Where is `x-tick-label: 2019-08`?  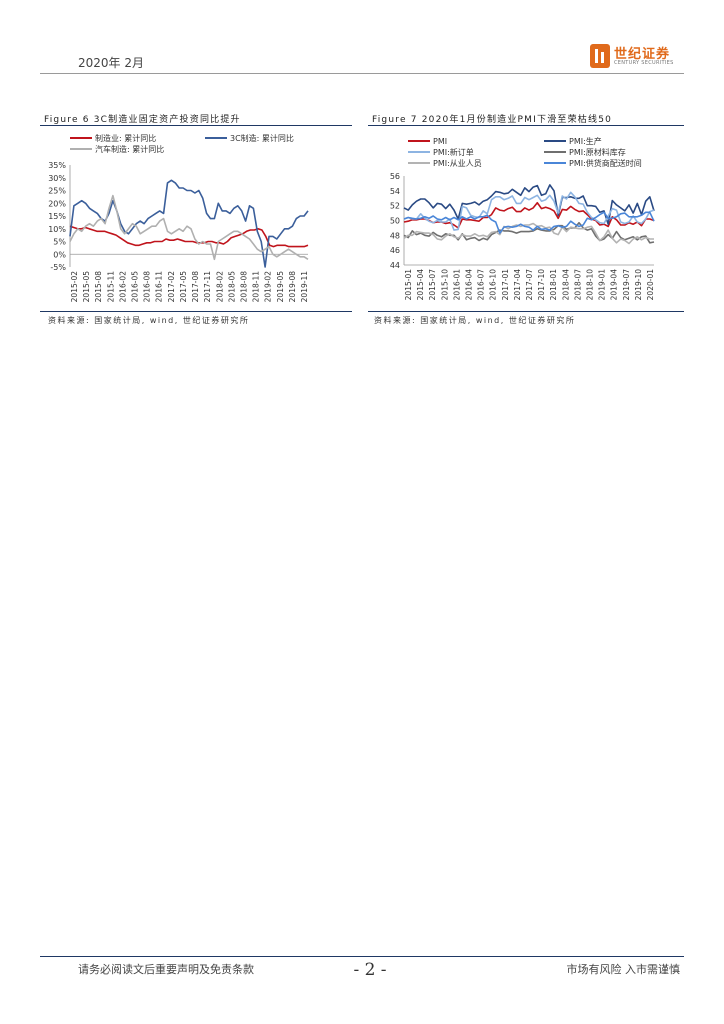
x-tick-label: 2019-08 is located at coordinates (292, 287).